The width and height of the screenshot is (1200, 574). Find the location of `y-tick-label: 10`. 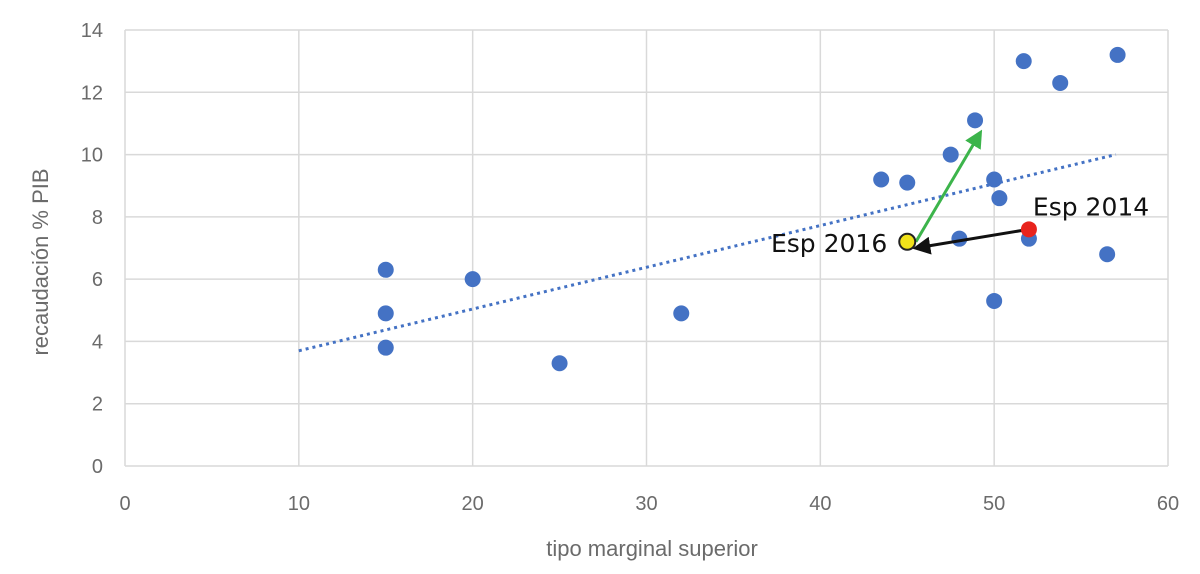

y-tick-label: 10 is located at coordinates (92, 156).